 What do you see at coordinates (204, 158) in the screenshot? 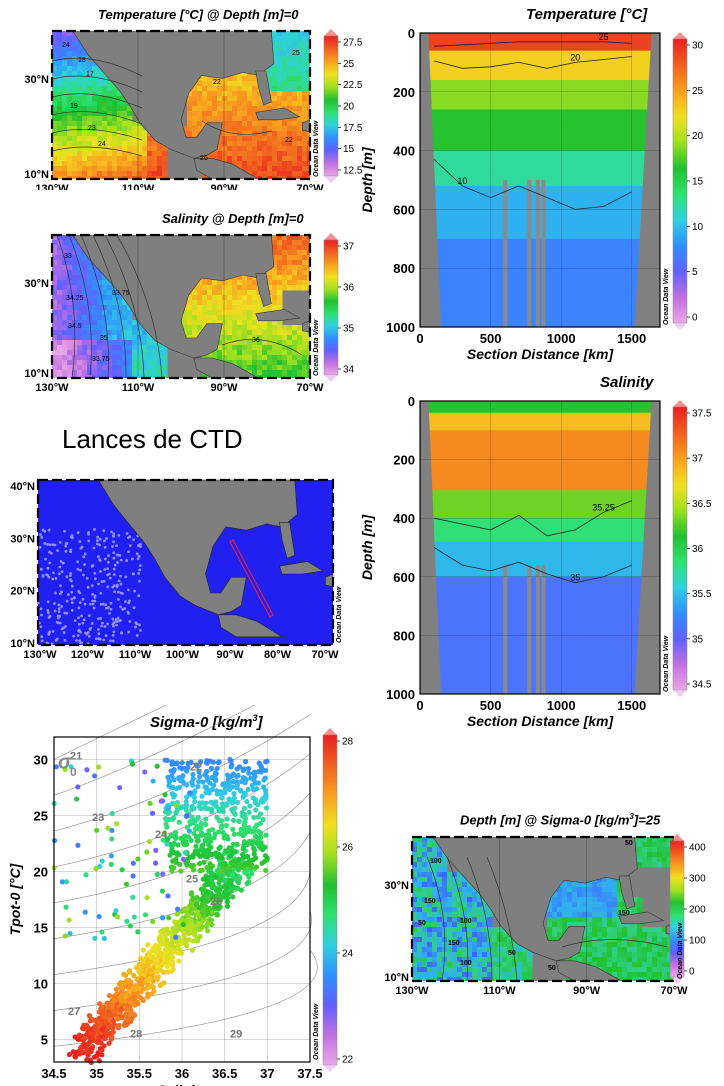
I see `temperature-contour-label: 26` at bounding box center [204, 158].